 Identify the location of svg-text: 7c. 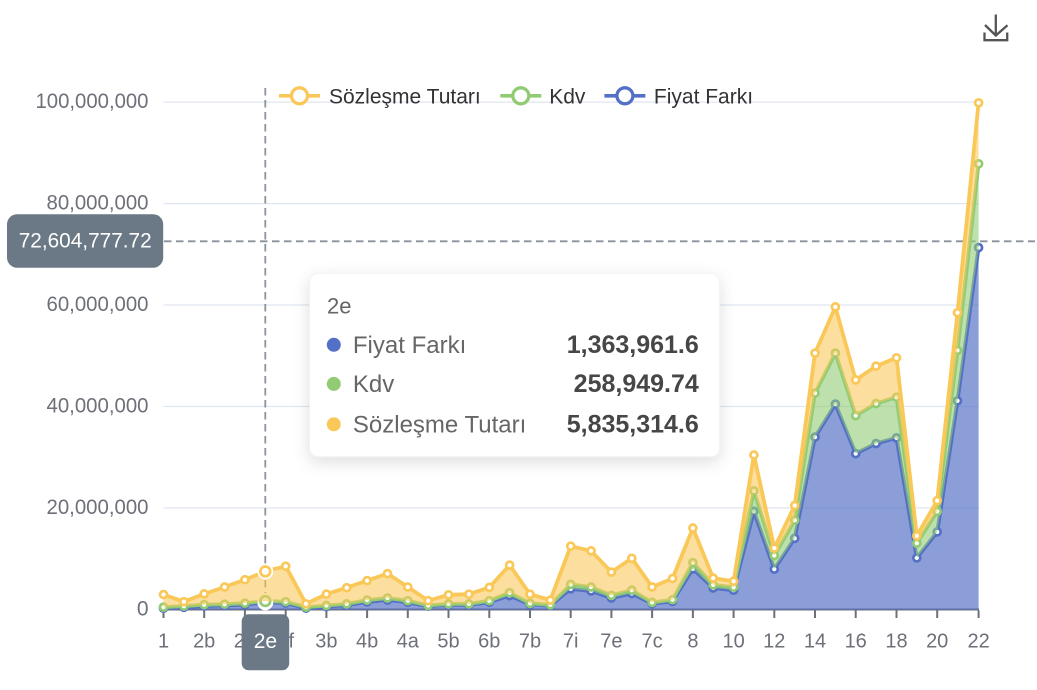
(652, 642).